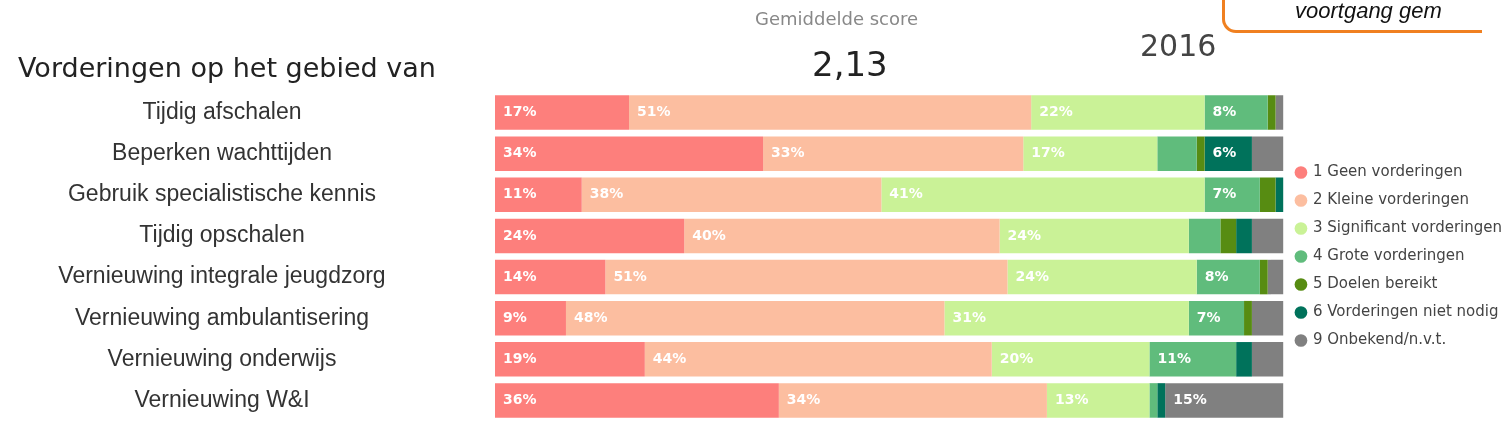 This screenshot has height=421, width=1512. I want to click on data-label: 19%, so click(520, 357).